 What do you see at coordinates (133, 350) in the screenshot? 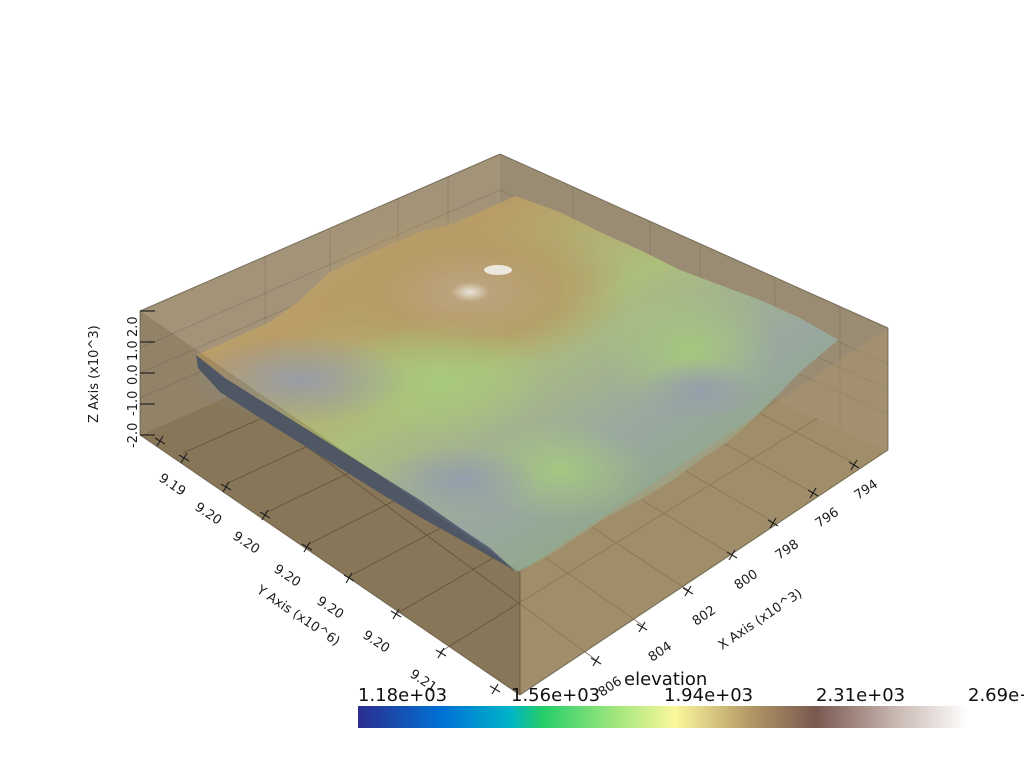
I see `z-tick-label: 1.0` at bounding box center [133, 350].